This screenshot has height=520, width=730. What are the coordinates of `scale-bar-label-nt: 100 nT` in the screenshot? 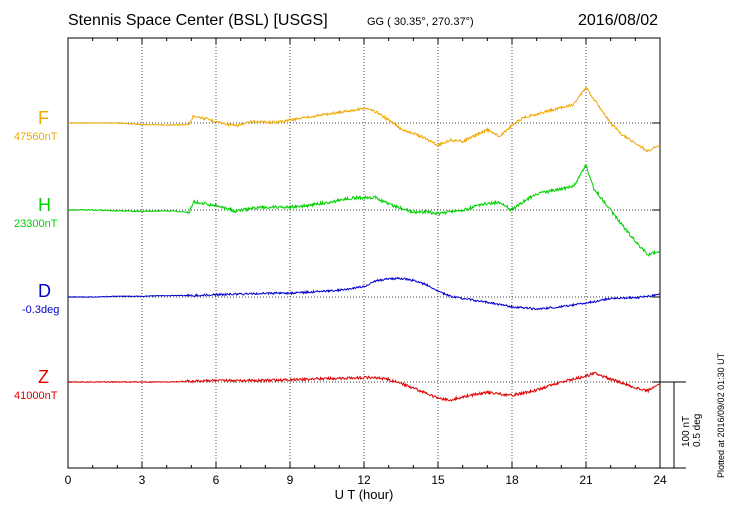 It's located at (686, 431).